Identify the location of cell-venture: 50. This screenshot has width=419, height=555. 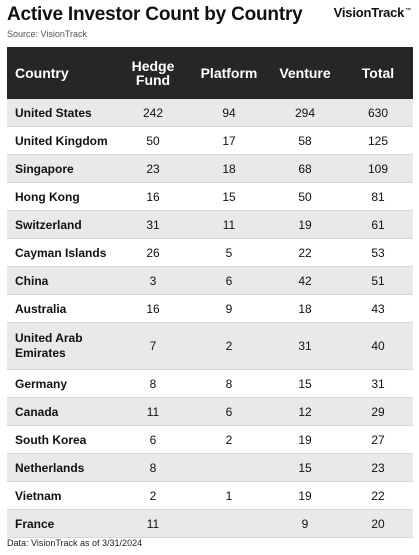
(305, 196).